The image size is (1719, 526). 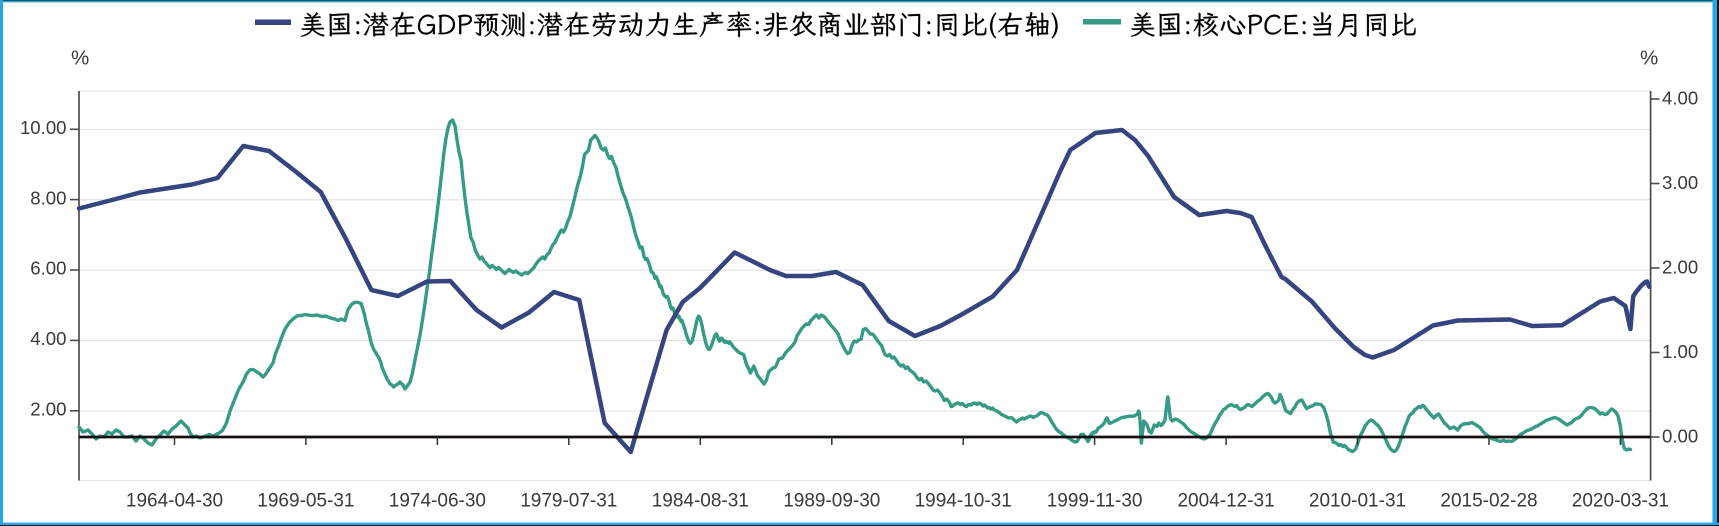 What do you see at coordinates (568, 501) in the screenshot?
I see `svg-text: 1979-07-31` at bounding box center [568, 501].